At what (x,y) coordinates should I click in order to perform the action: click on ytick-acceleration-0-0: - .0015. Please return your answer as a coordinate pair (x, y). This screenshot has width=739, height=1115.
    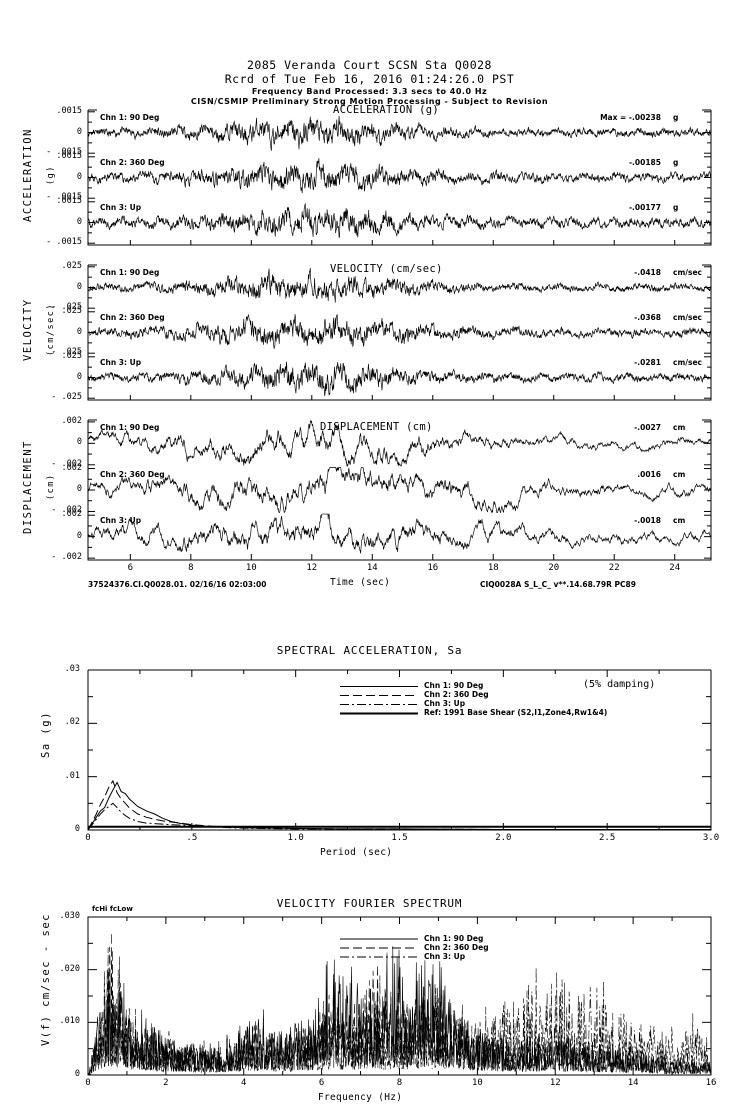
    Looking at the image, I should click on (64, 152).